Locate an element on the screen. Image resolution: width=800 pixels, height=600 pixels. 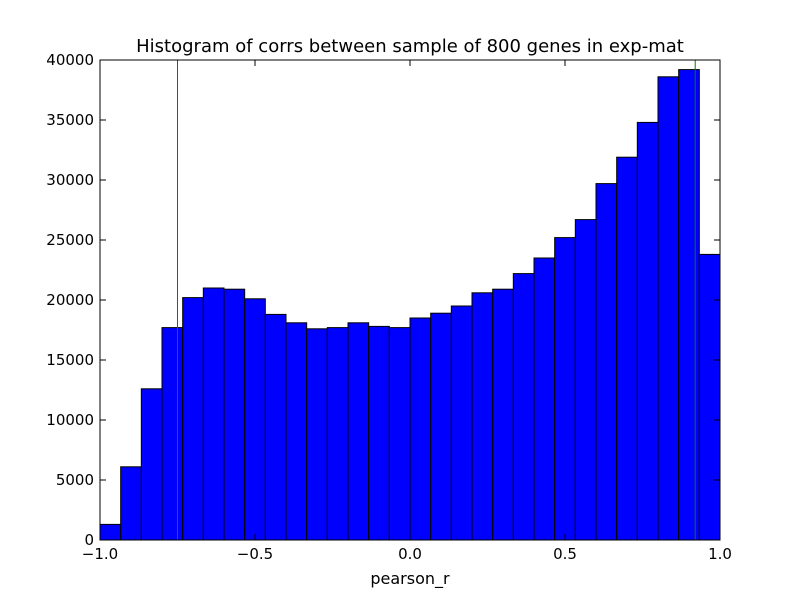
x-tick-label: 1.0 is located at coordinates (720, 554).